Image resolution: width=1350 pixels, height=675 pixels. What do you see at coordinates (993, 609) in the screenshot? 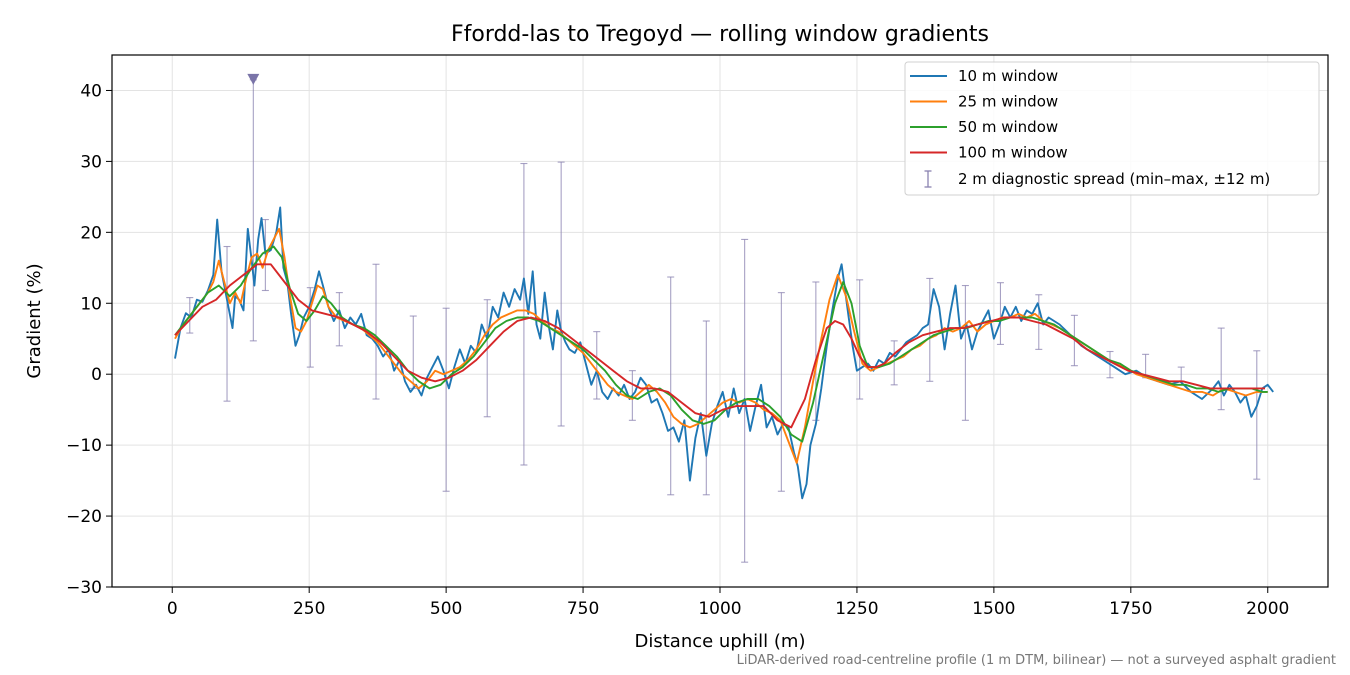
I see `x-tick-label: 1500` at bounding box center [993, 609].